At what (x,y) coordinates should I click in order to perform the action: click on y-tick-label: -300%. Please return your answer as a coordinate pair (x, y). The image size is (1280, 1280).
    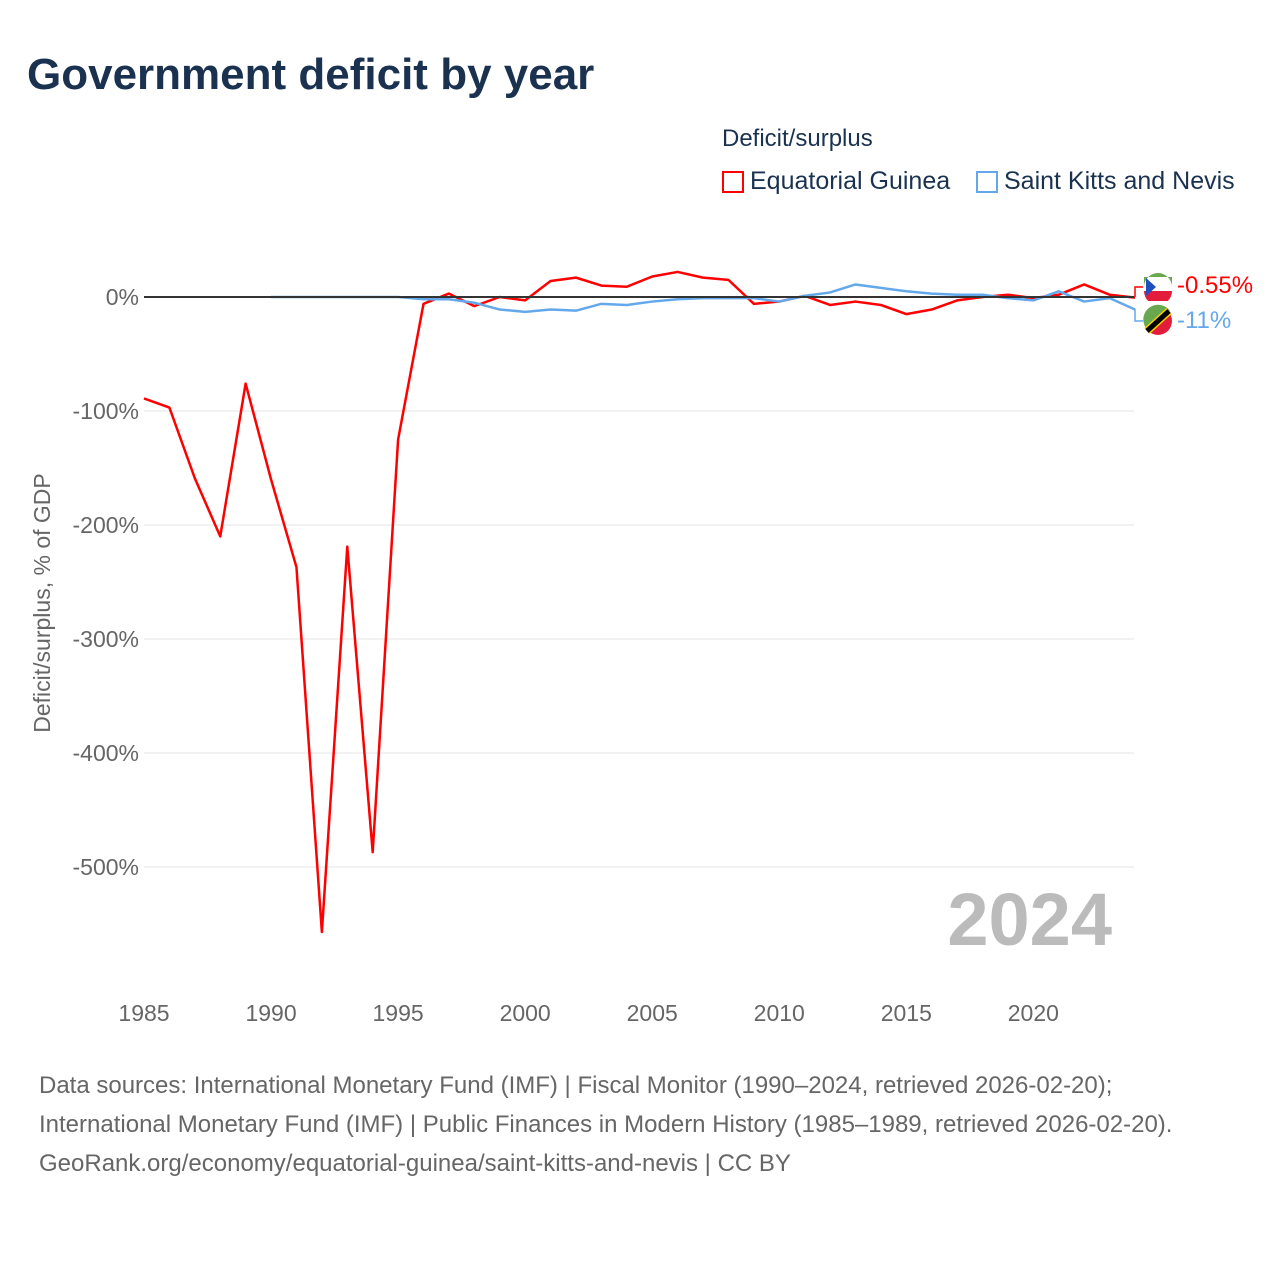
    Looking at the image, I should click on (106, 639).